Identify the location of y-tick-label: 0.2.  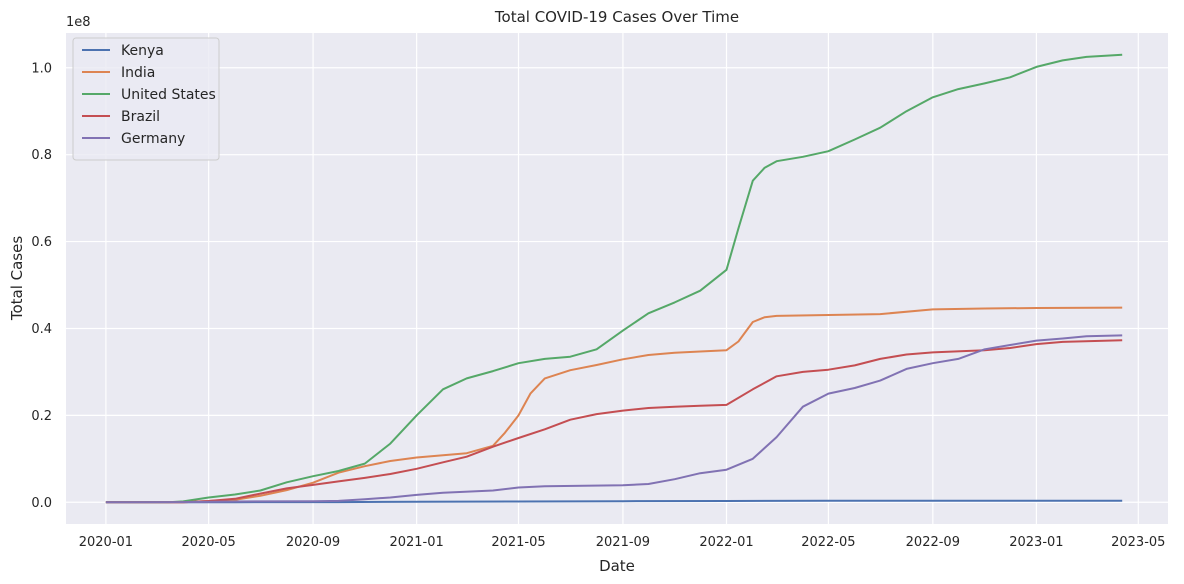
(41, 416).